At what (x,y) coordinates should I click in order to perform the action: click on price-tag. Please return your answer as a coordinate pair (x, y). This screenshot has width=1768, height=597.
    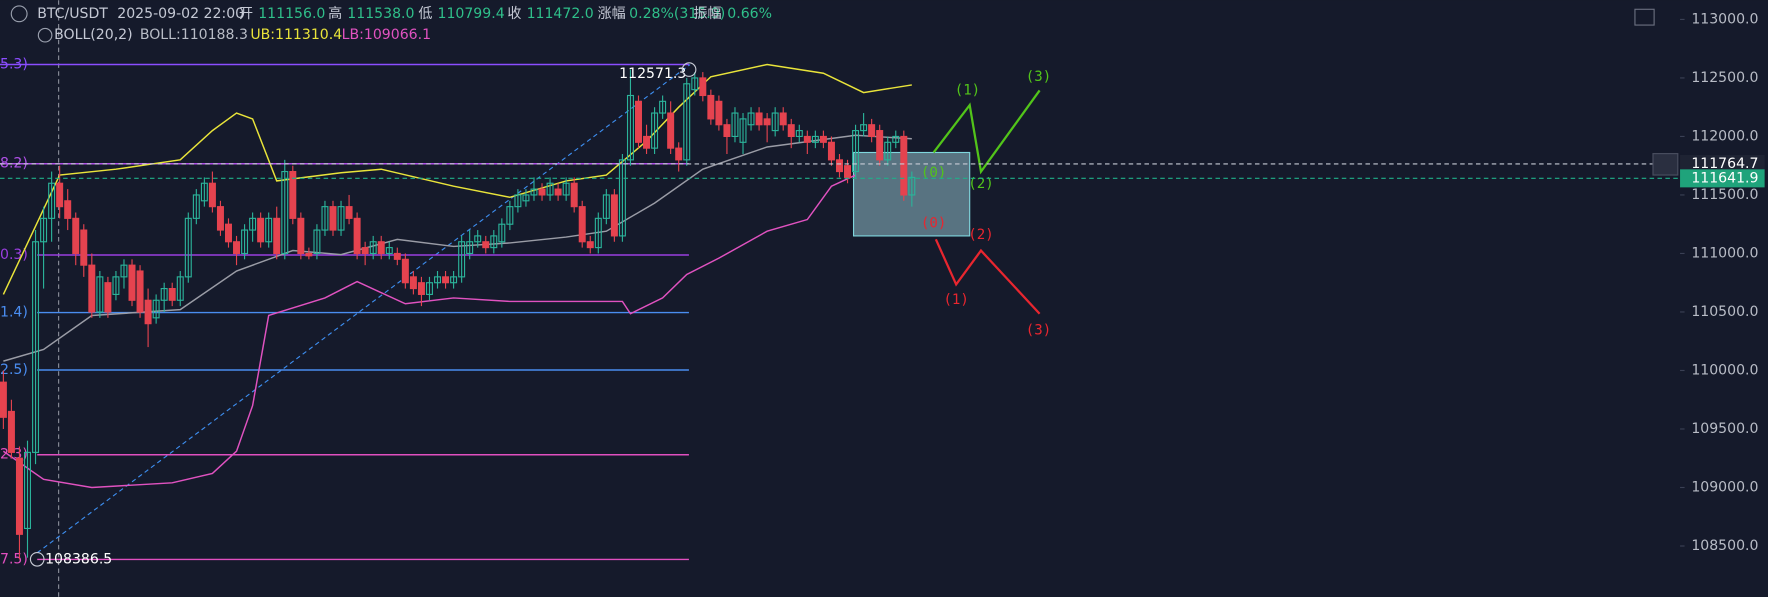
    Looking at the image, I should click on (1722, 178).